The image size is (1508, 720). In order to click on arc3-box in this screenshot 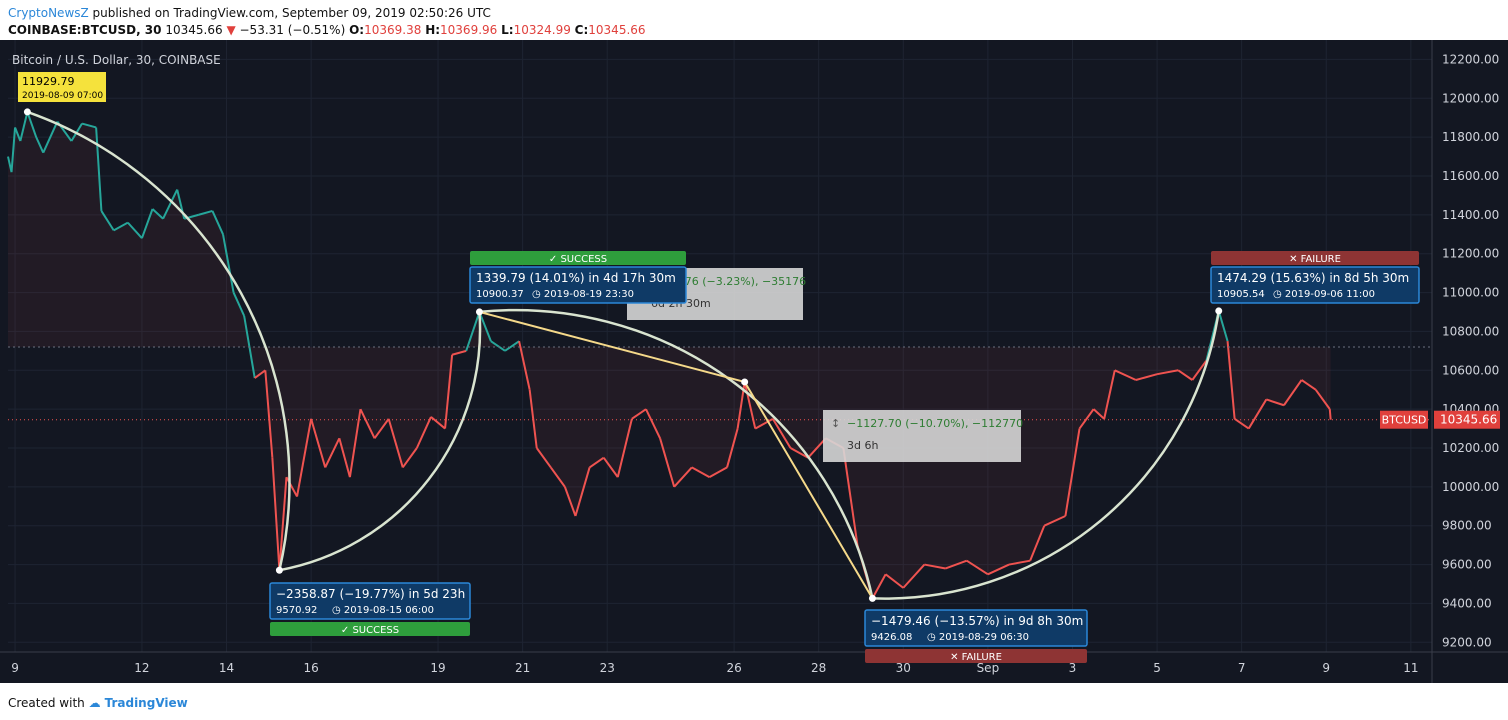, I will do `click(976, 628)`.